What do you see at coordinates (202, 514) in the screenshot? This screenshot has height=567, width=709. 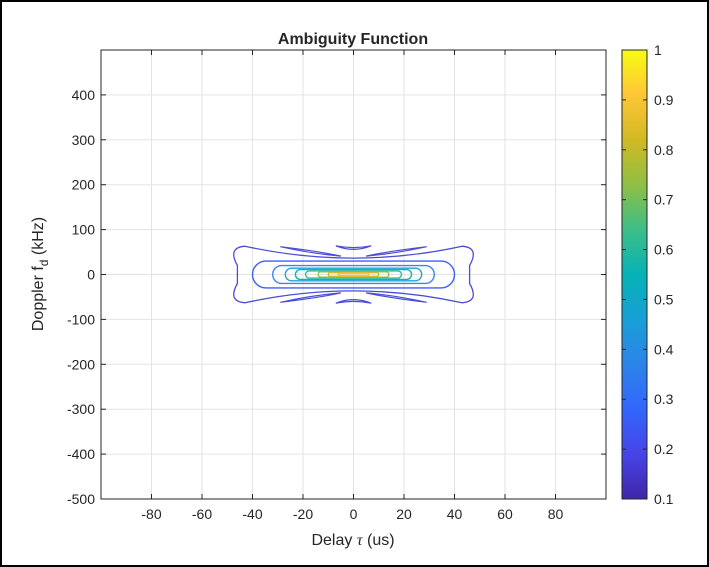 I see `x-tick-label: -60` at bounding box center [202, 514].